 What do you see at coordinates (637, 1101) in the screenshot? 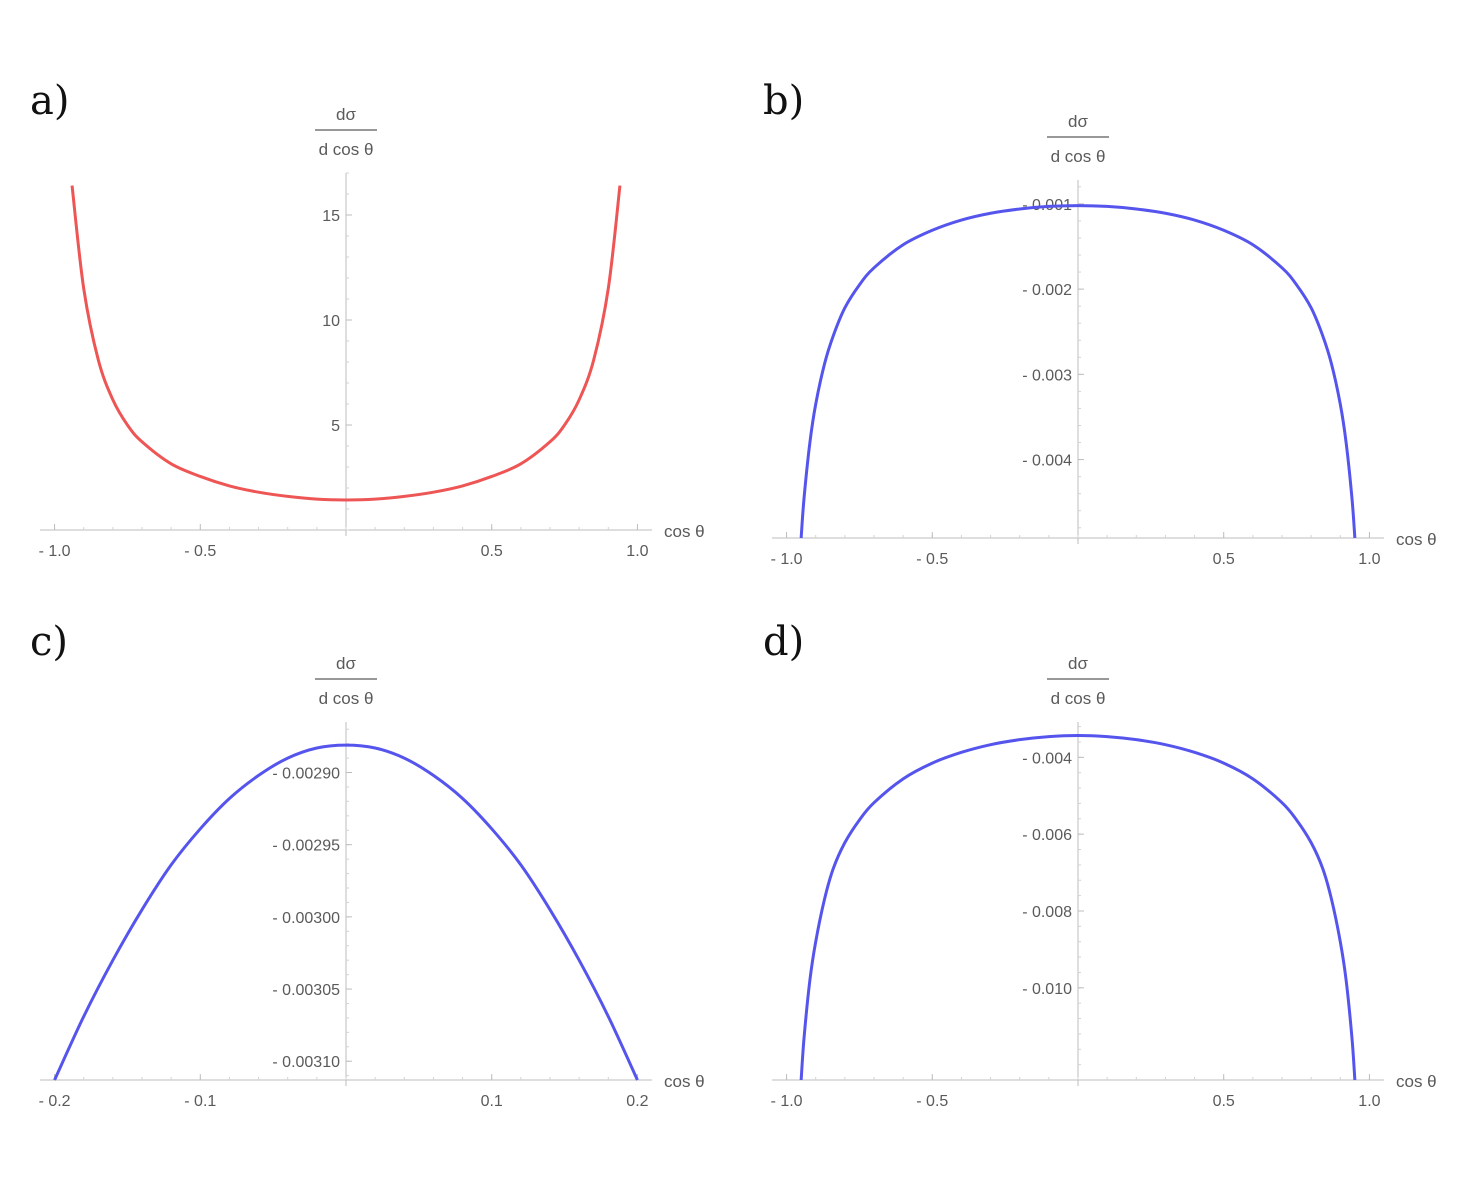
I see `x-tick-label: 0.2` at bounding box center [637, 1101].